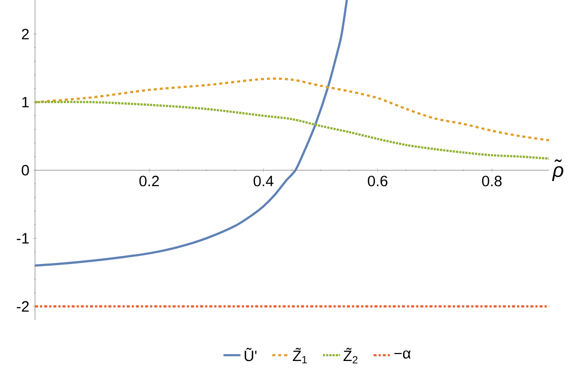 This screenshot has height=374, width=576. Describe the element at coordinates (25, 34) in the screenshot. I see `y-tick-label: 2` at that location.